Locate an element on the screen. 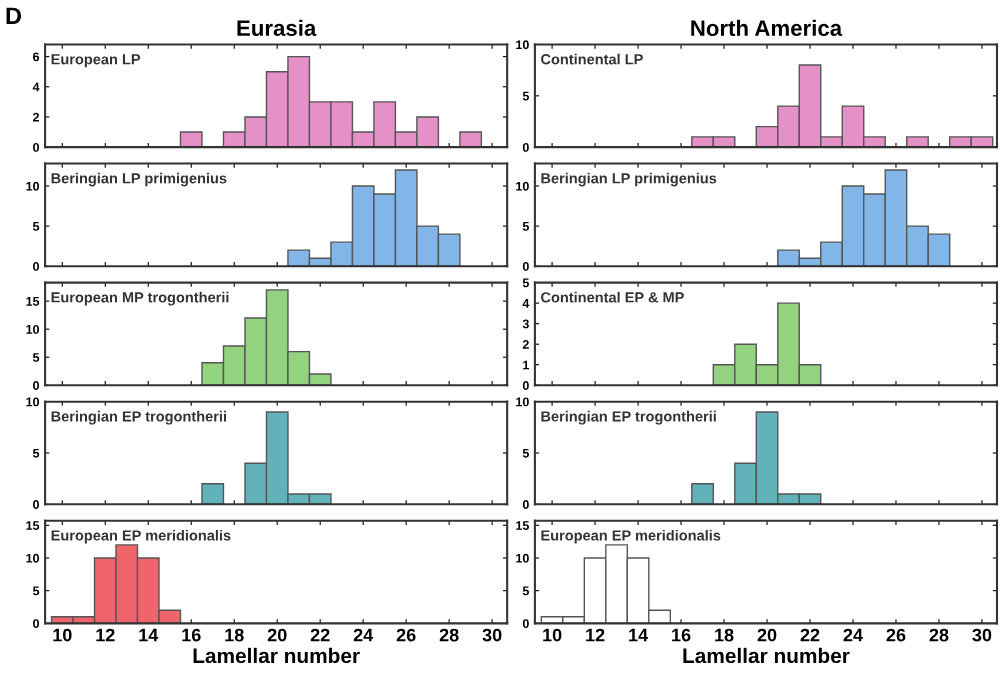 Image resolution: width=1002 pixels, height=685 pixels. text: European LP is located at coordinates (96, 61).